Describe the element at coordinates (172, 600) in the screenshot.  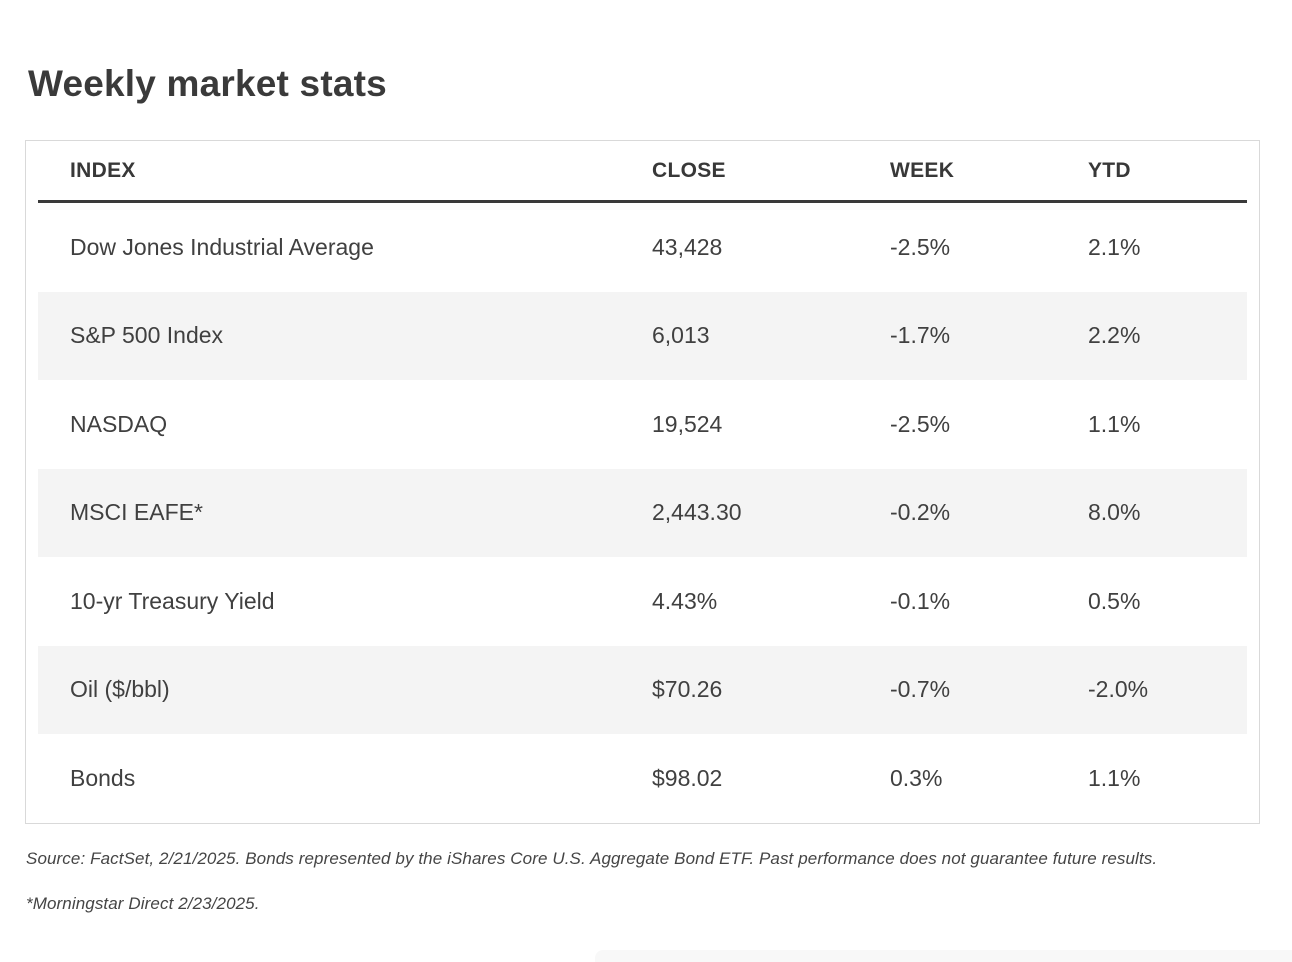
I see `index-cell: 10-yr Treasury Yield` at that location.